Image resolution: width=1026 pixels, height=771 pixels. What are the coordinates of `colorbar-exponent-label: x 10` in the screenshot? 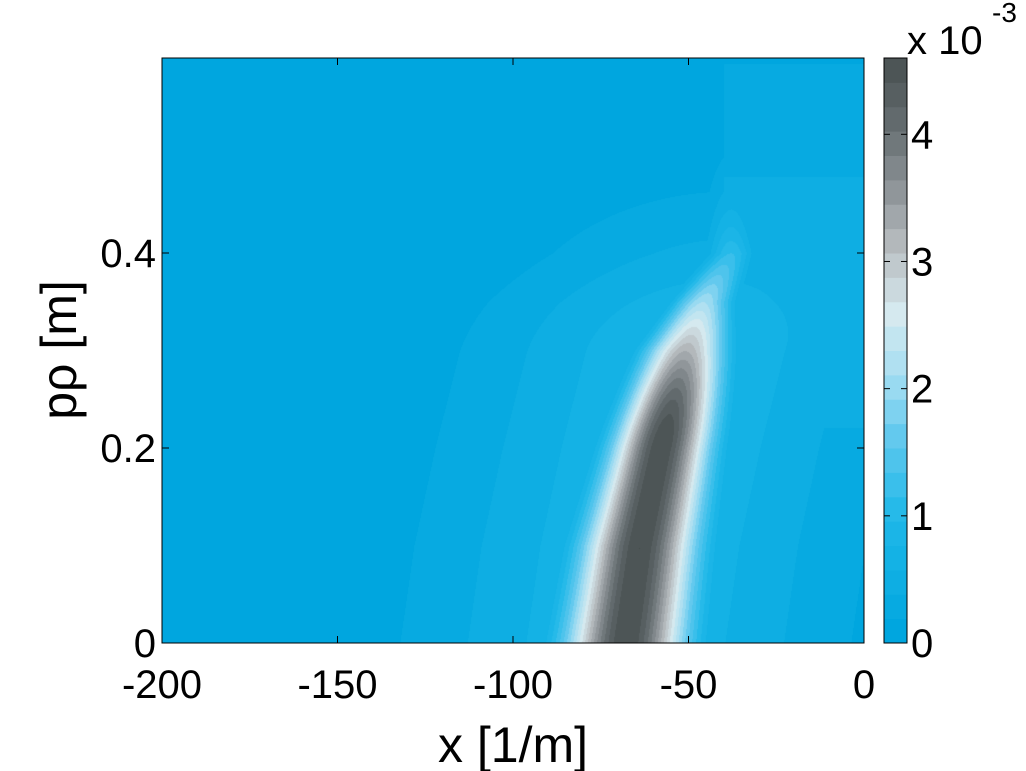 It's located at (945, 41).